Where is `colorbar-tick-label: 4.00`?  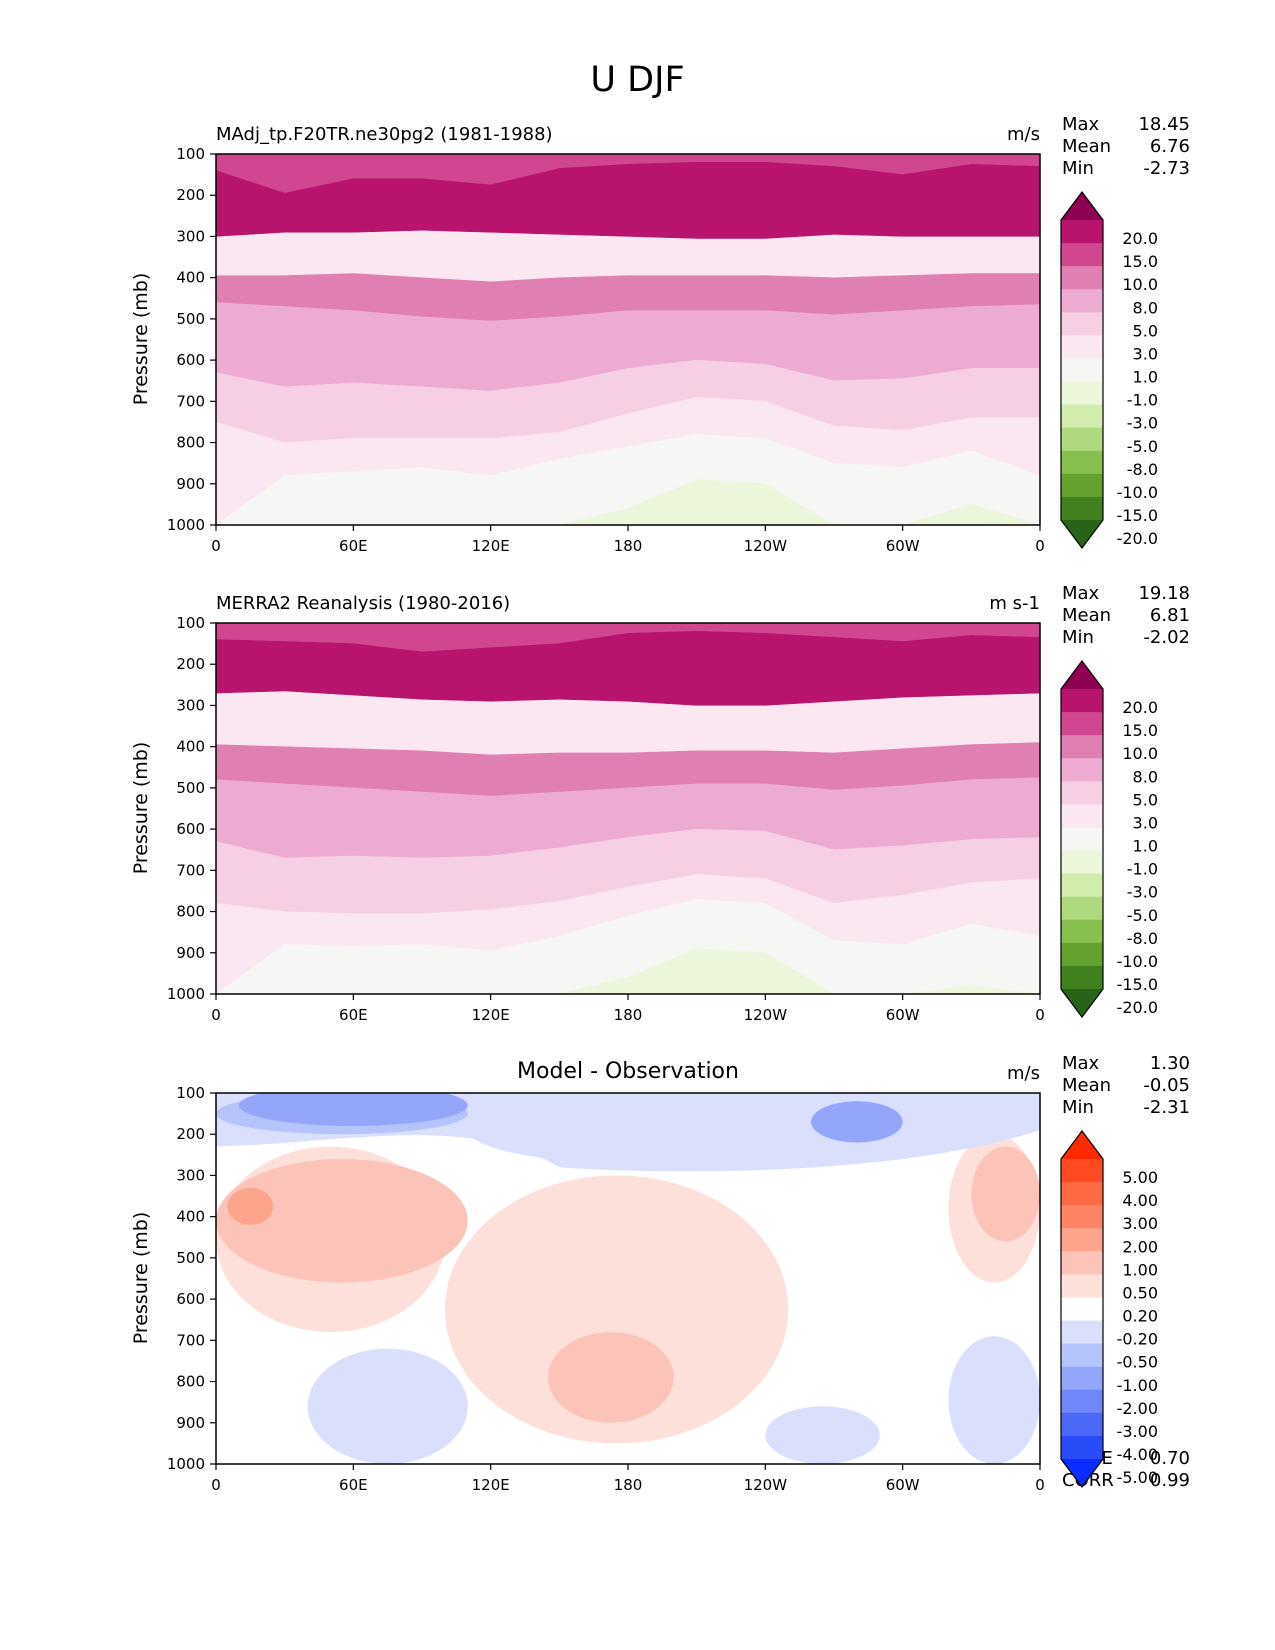 colorbar-tick-label: 4.00 is located at coordinates (1140, 1200).